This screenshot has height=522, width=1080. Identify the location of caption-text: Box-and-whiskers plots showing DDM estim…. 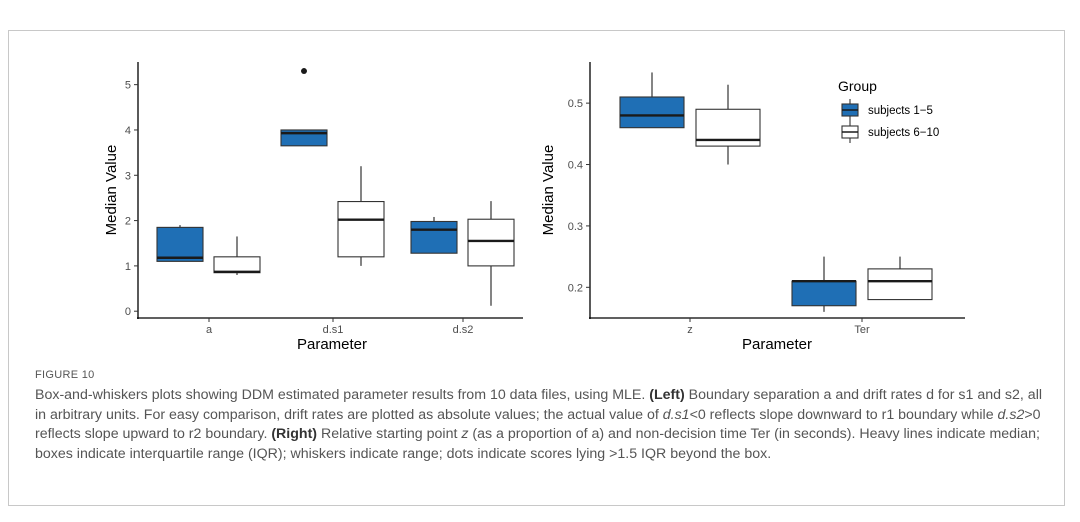
(342, 395).